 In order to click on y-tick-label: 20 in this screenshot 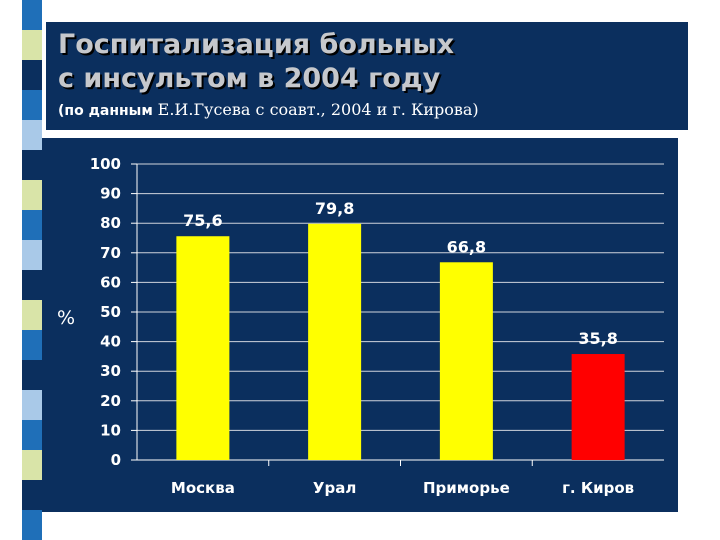, I will do `click(110, 401)`.